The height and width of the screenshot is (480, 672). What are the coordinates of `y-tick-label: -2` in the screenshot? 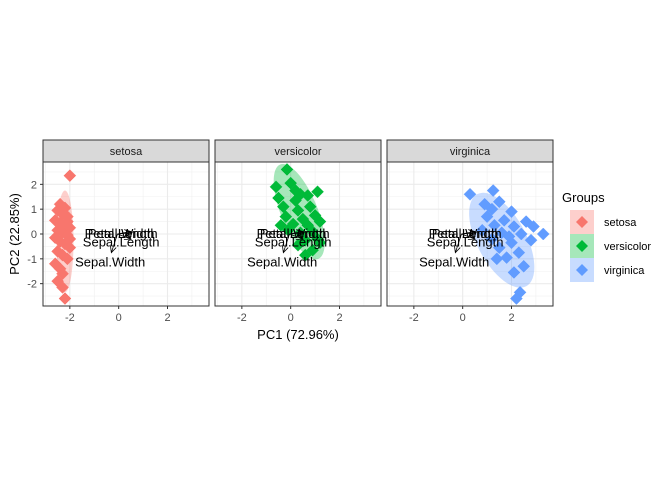 It's located at (32, 285).